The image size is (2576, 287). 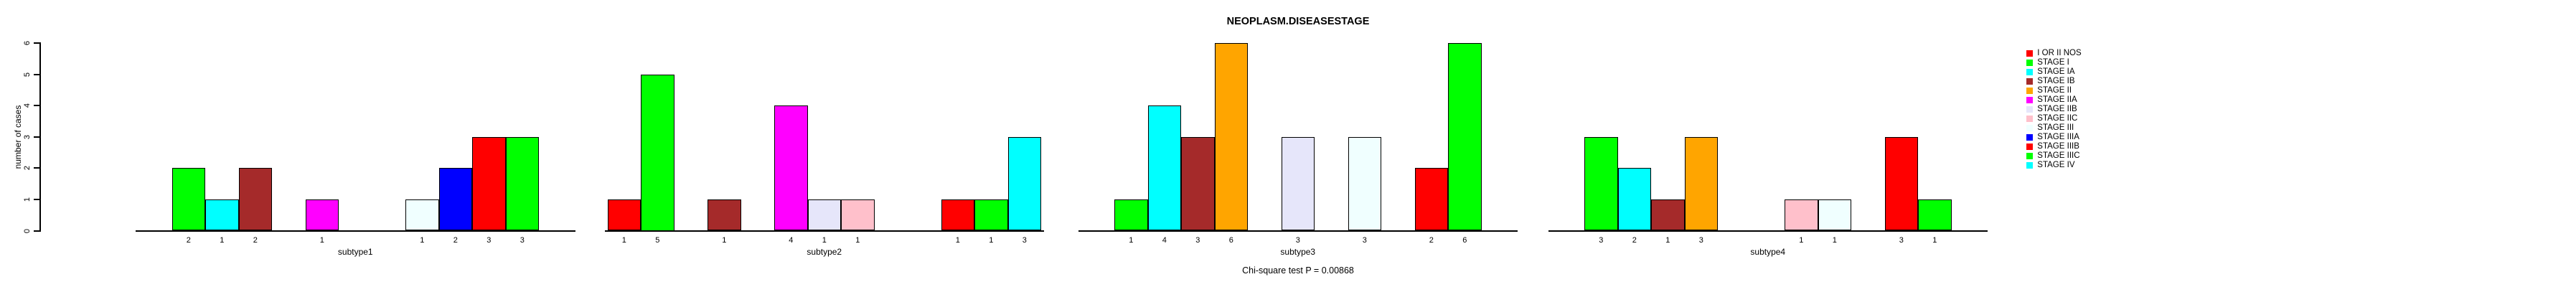 What do you see at coordinates (27, 136) in the screenshot?
I see `y-tick-label: 3` at bounding box center [27, 136].